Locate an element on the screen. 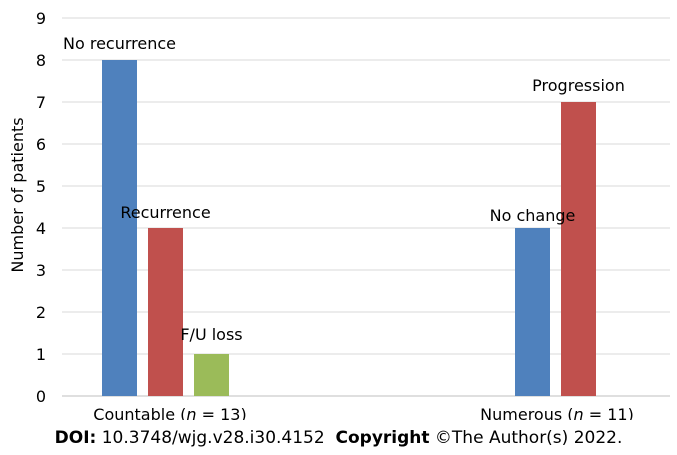  category-labels: Countable (n = 13) Numerous (n = 11) is located at coordinates (363, 412).